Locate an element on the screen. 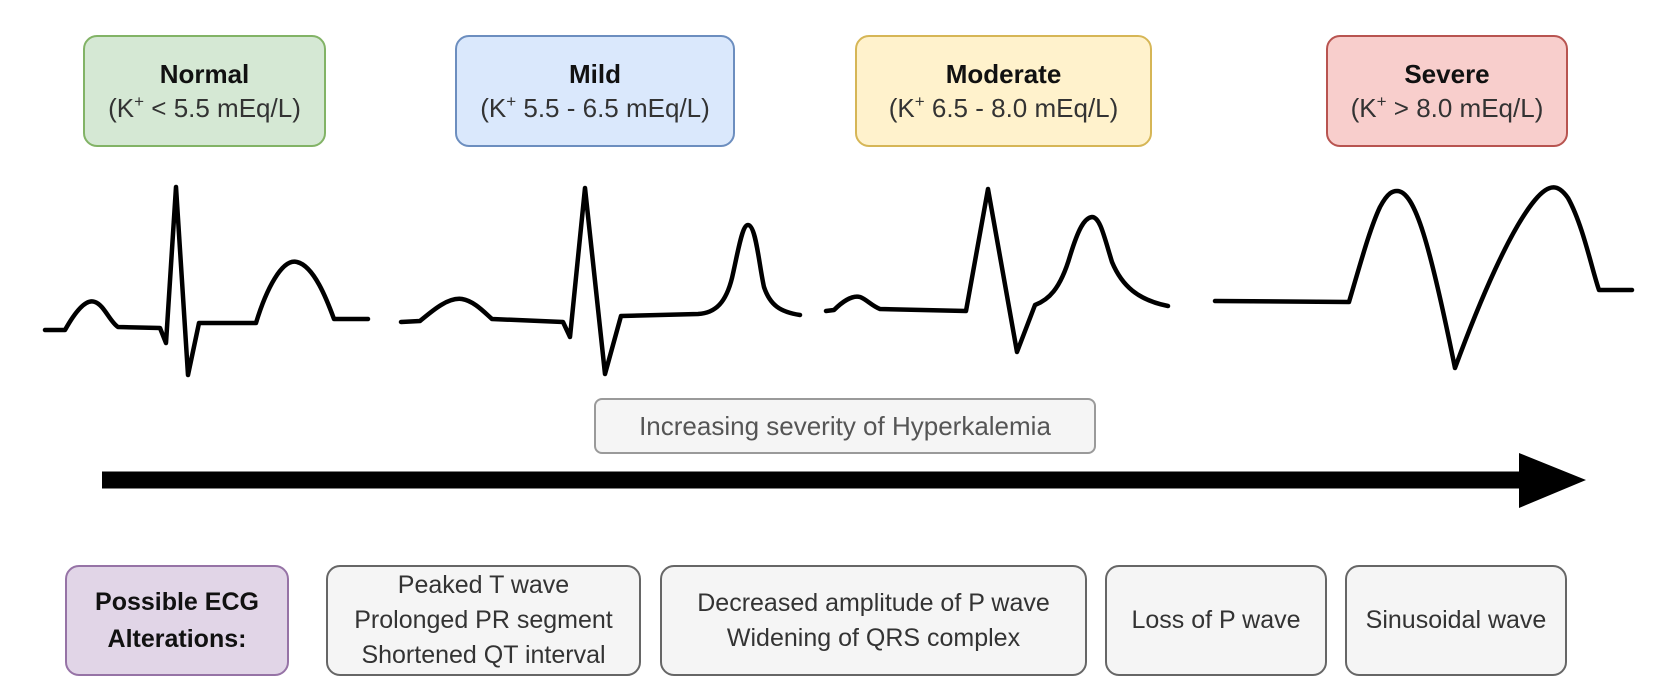 This screenshot has width=1660, height=693. ecg-trace-moderate is located at coordinates (997, 270).